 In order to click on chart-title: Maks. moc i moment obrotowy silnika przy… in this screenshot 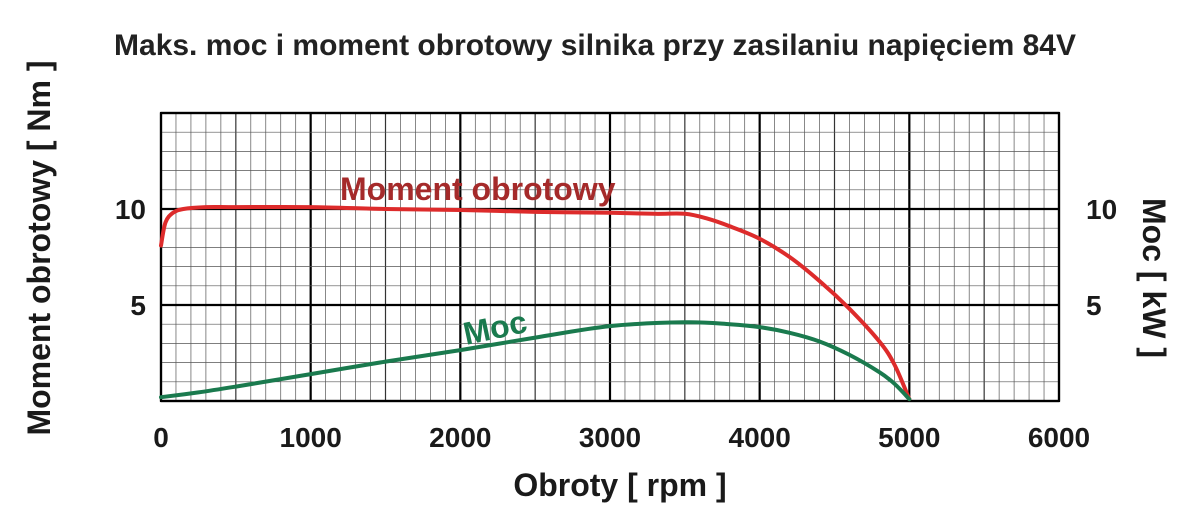, I will do `click(595, 45)`.